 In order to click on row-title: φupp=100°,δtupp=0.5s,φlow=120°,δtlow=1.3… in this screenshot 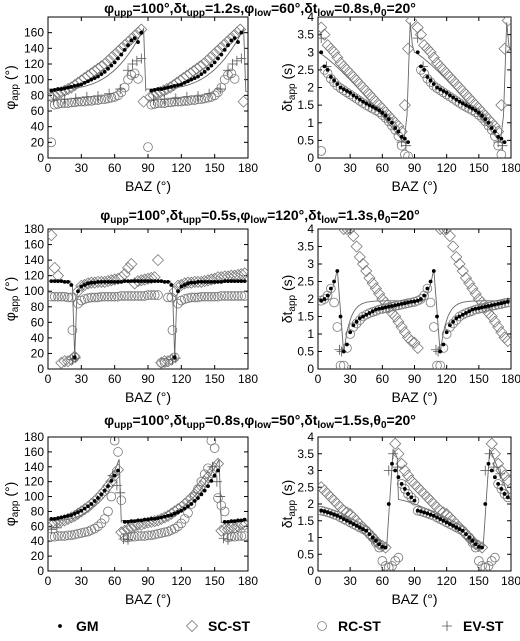, I will do `click(260, 216)`.